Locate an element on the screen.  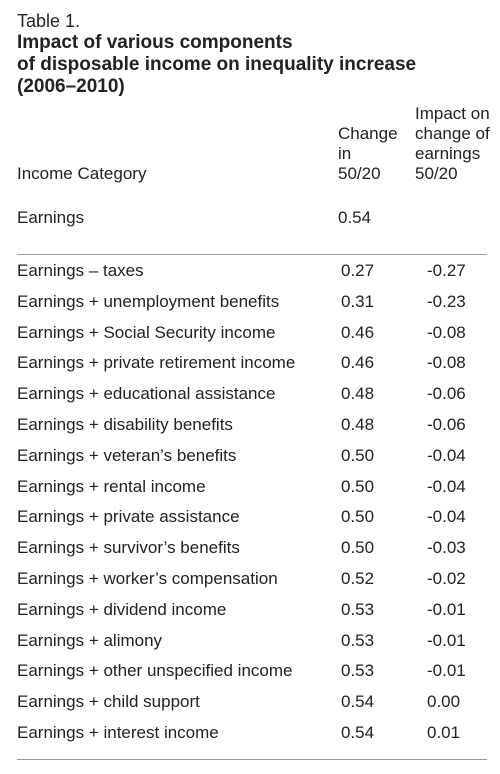
row-impact: 0.01 is located at coordinates (444, 732).